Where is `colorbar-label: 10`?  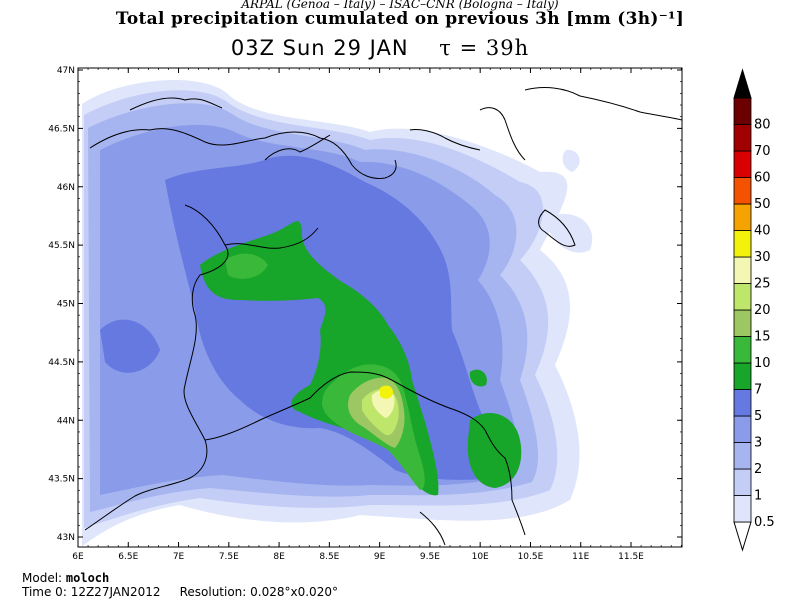
colorbar-label: 10 is located at coordinates (762, 363).